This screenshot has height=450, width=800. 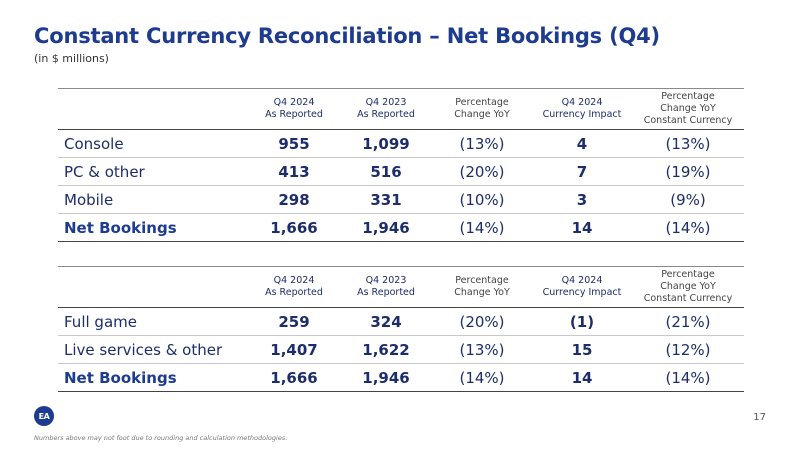 I want to click on ea-logo: EA, so click(x=44, y=416).